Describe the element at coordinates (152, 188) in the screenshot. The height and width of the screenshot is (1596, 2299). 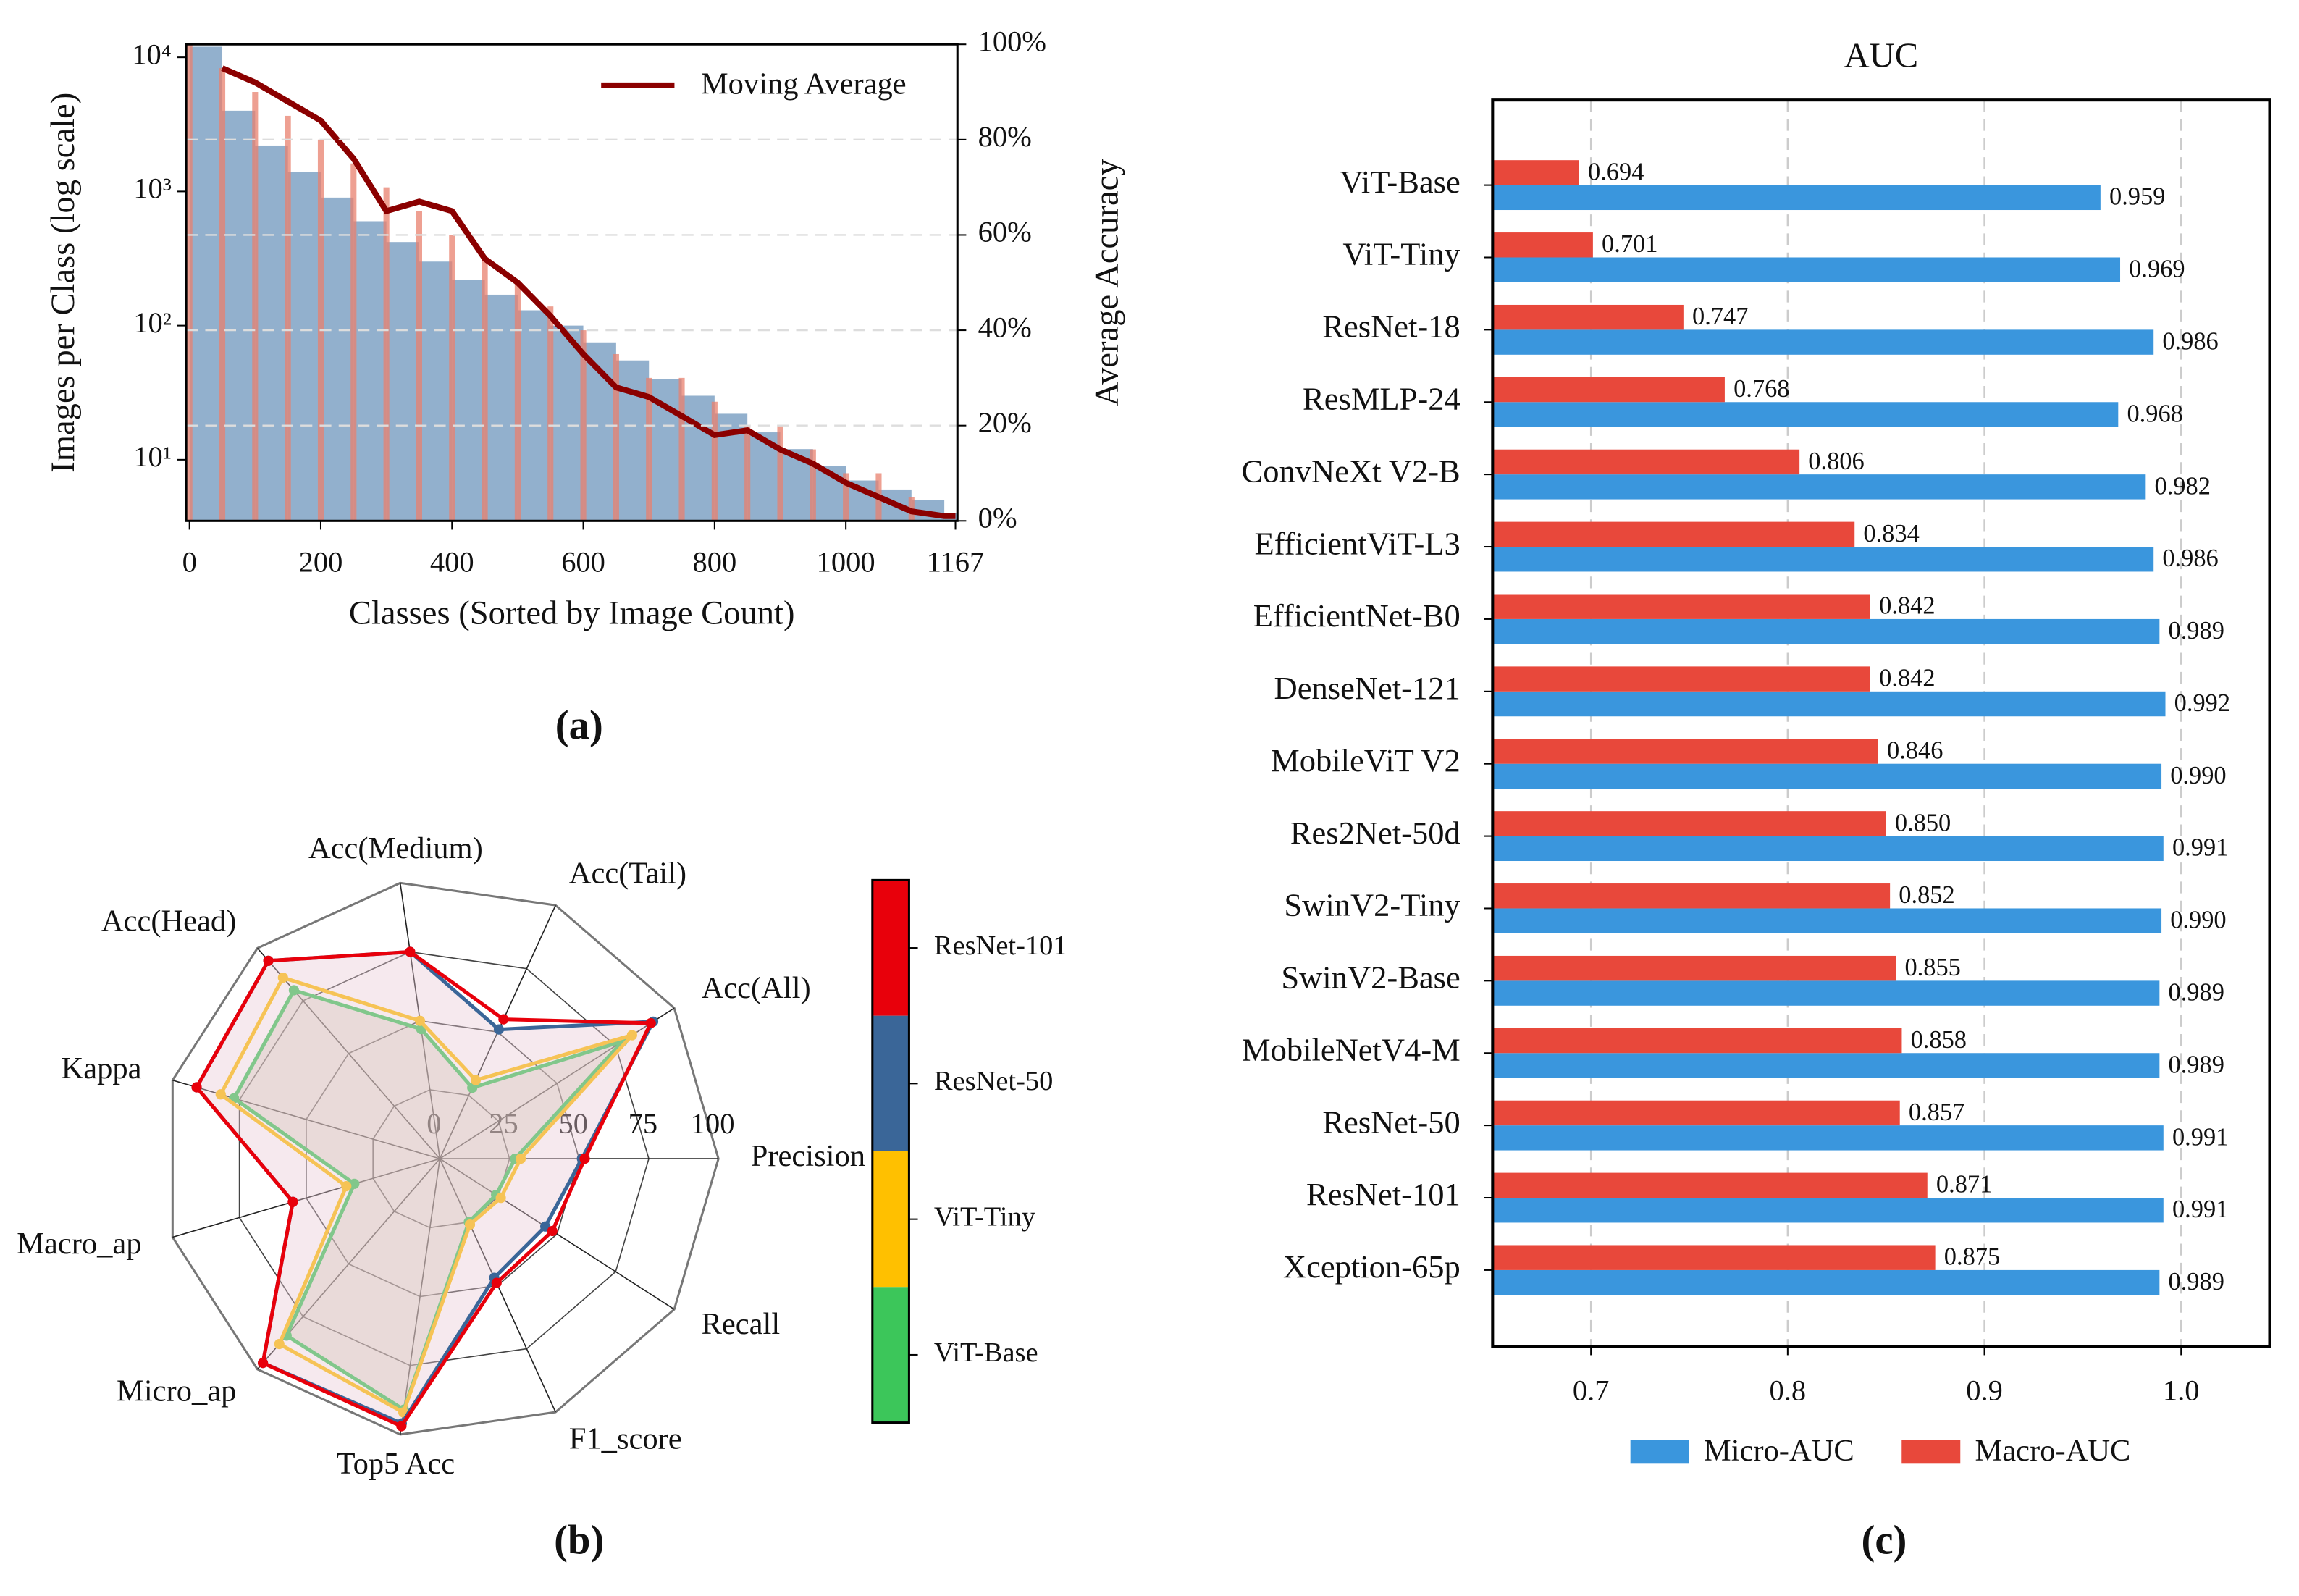
I see `y-tick-label: 10³` at that location.